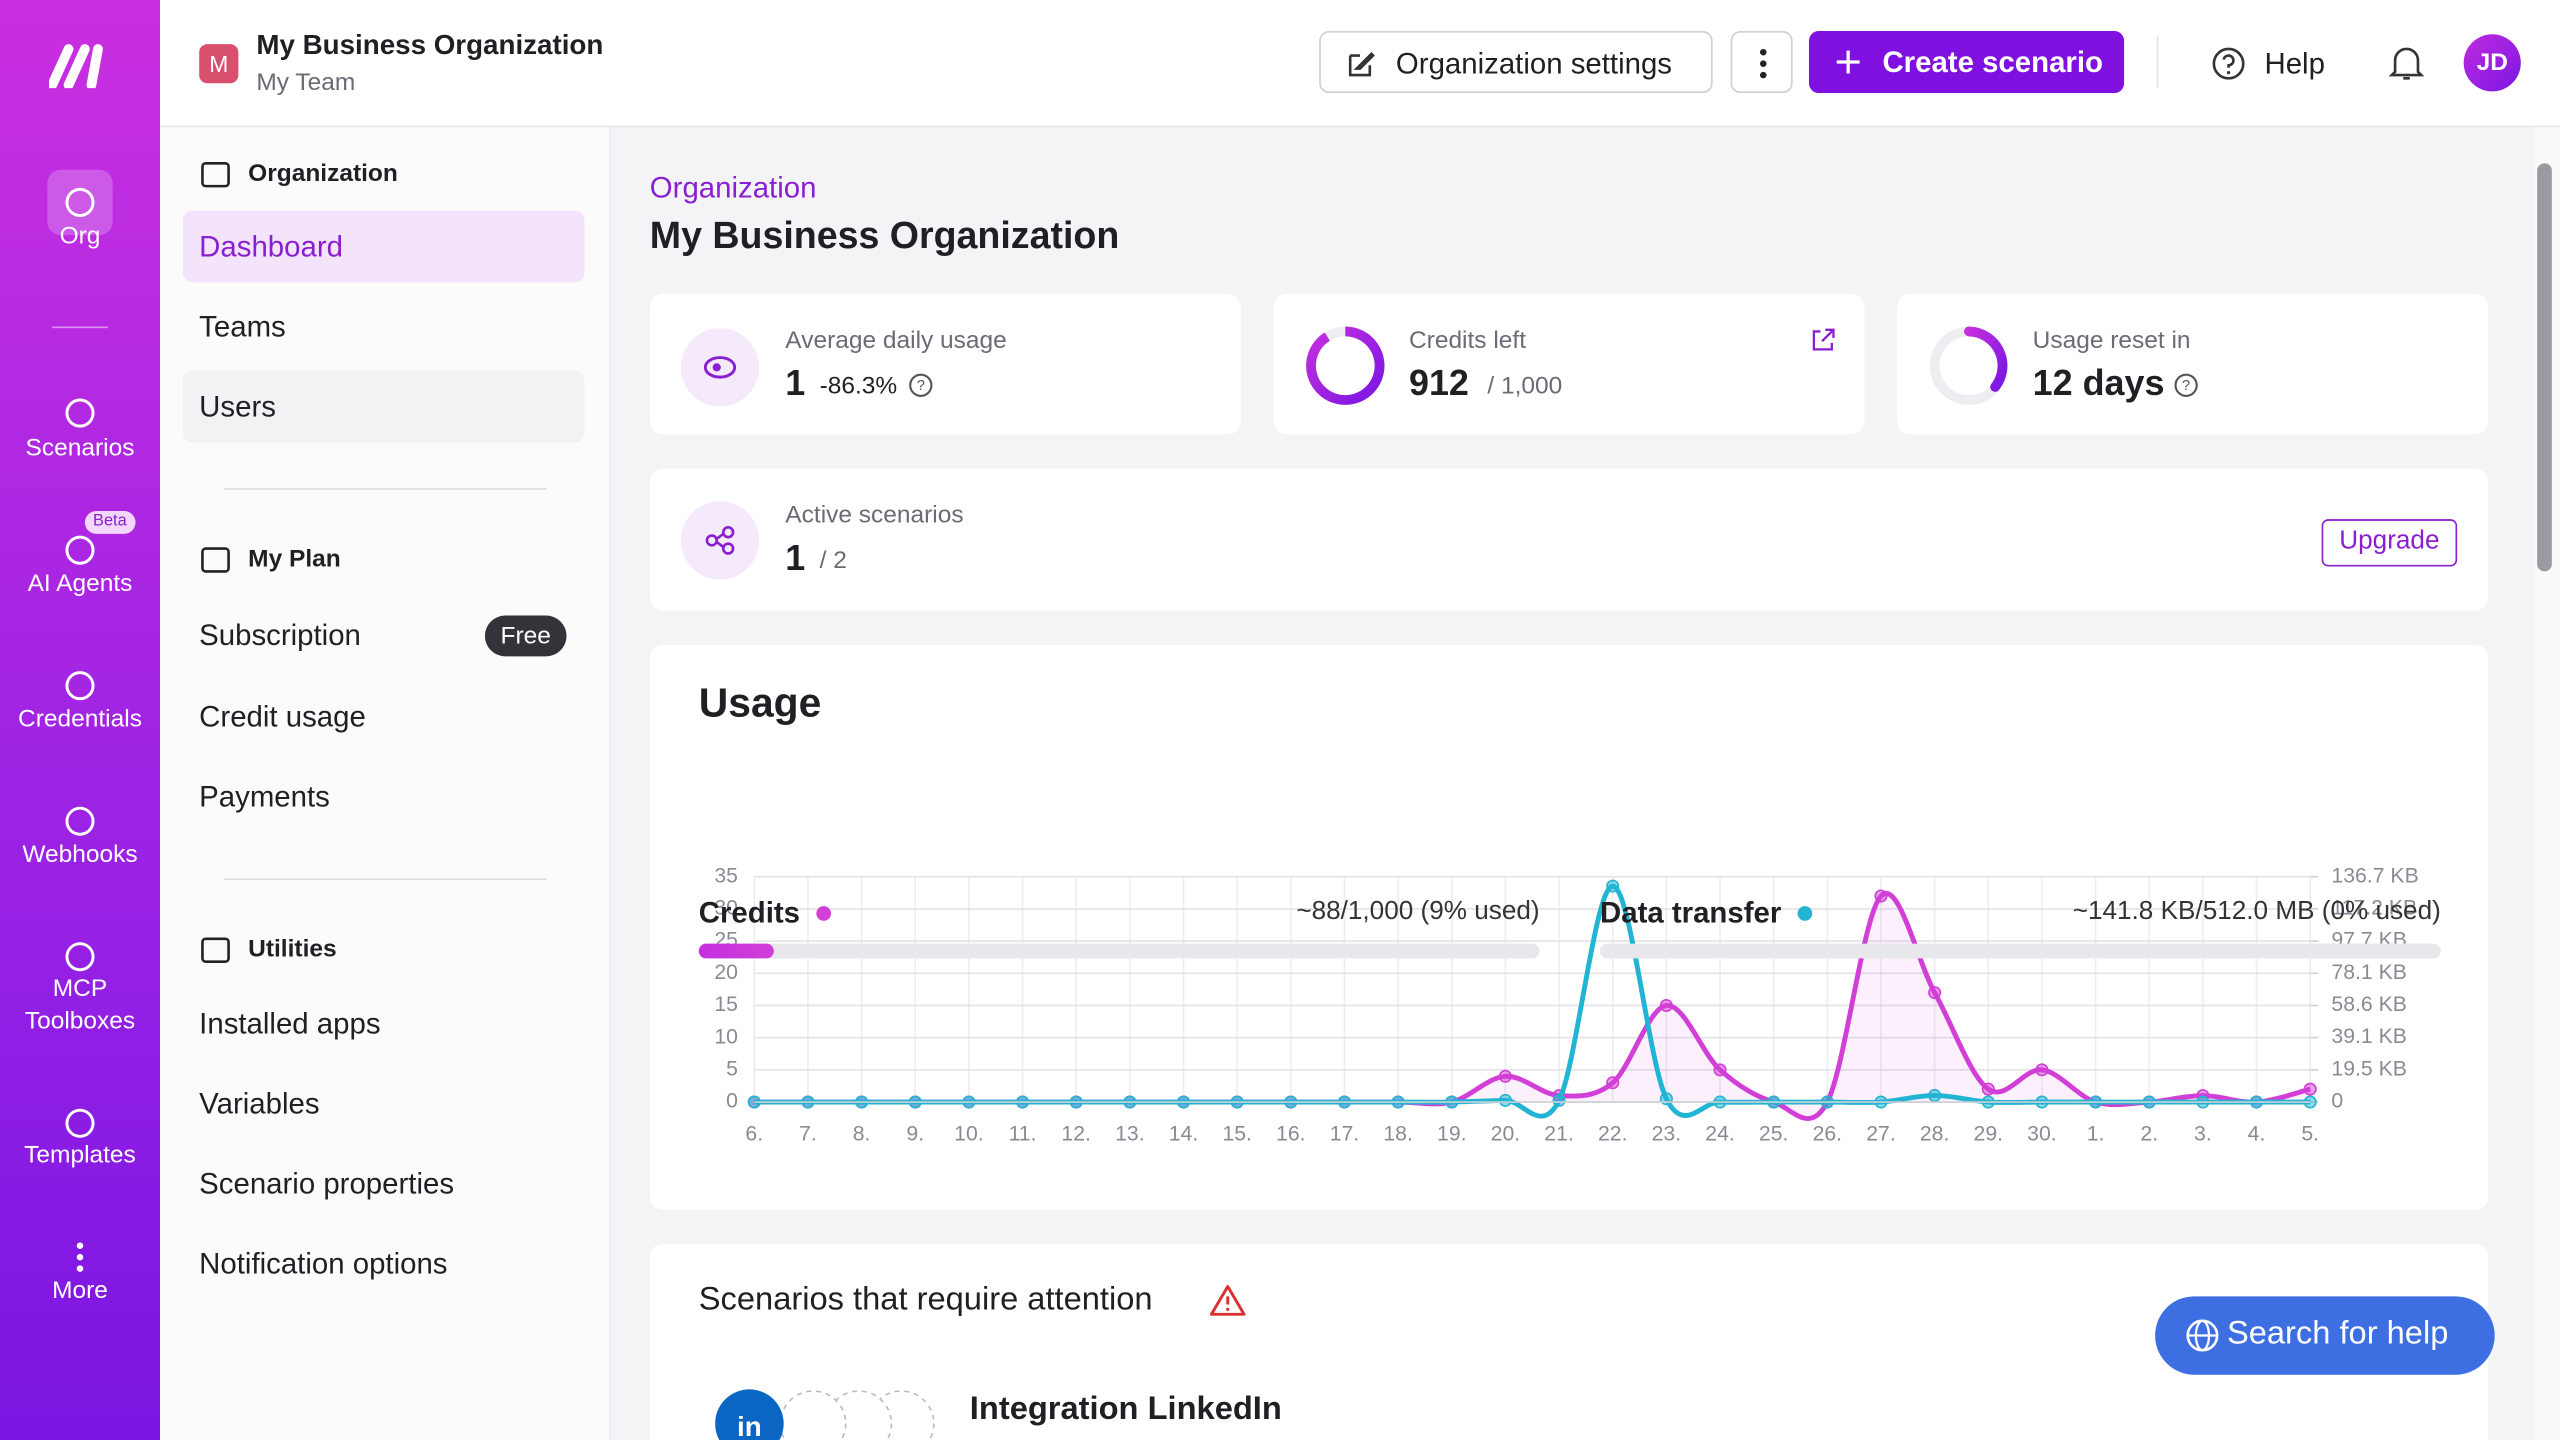  Describe the element at coordinates (80, 583) in the screenshot. I see `sidebar-label: AI Agents` at that location.